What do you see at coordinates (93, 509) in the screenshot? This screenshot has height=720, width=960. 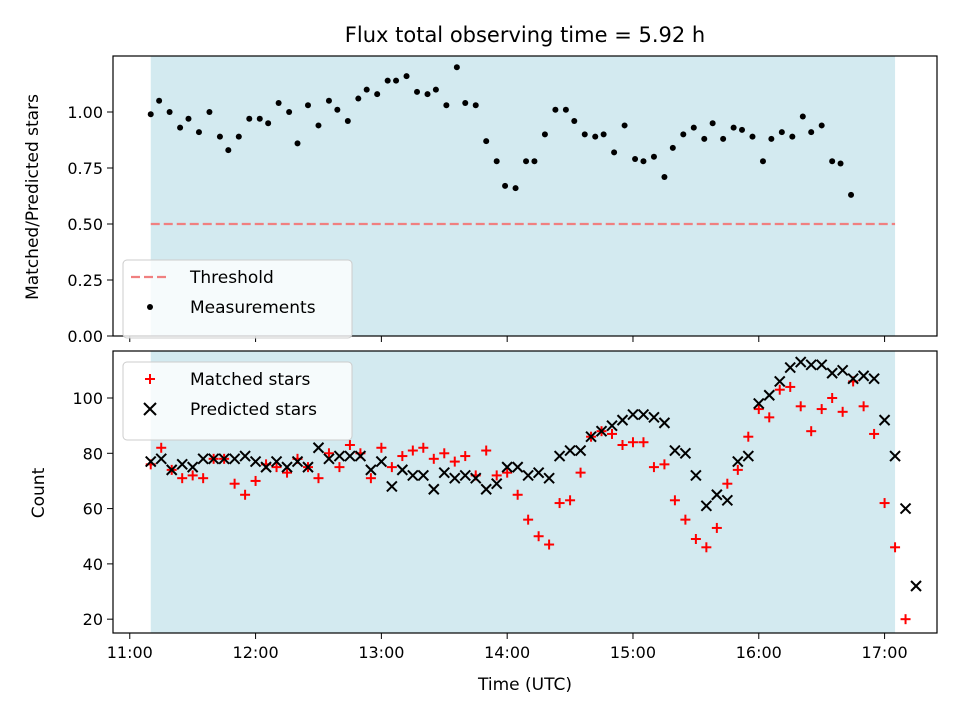 I see `y-tick-label: 60` at bounding box center [93, 509].